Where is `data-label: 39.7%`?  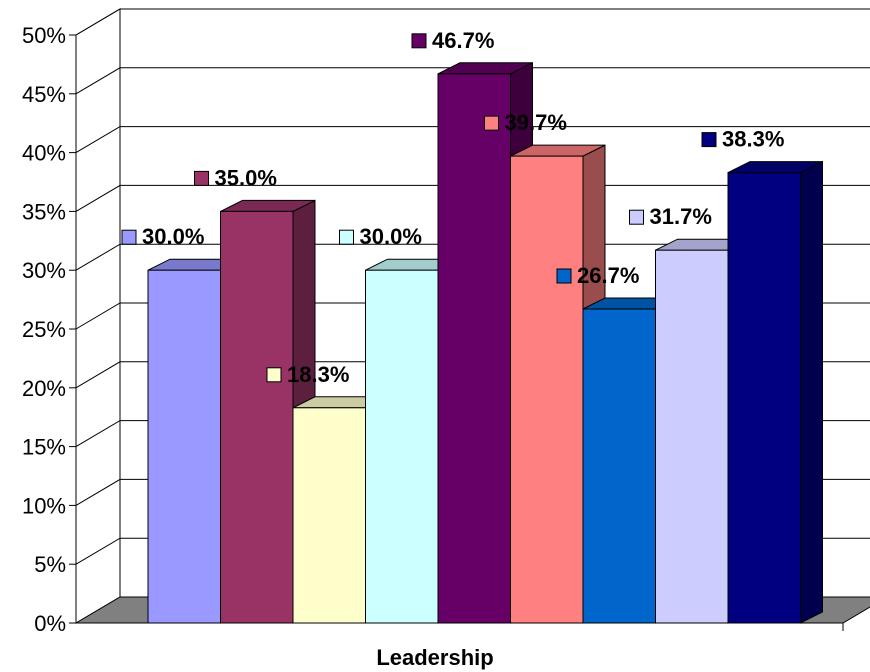
data-label: 39.7% is located at coordinates (525, 122).